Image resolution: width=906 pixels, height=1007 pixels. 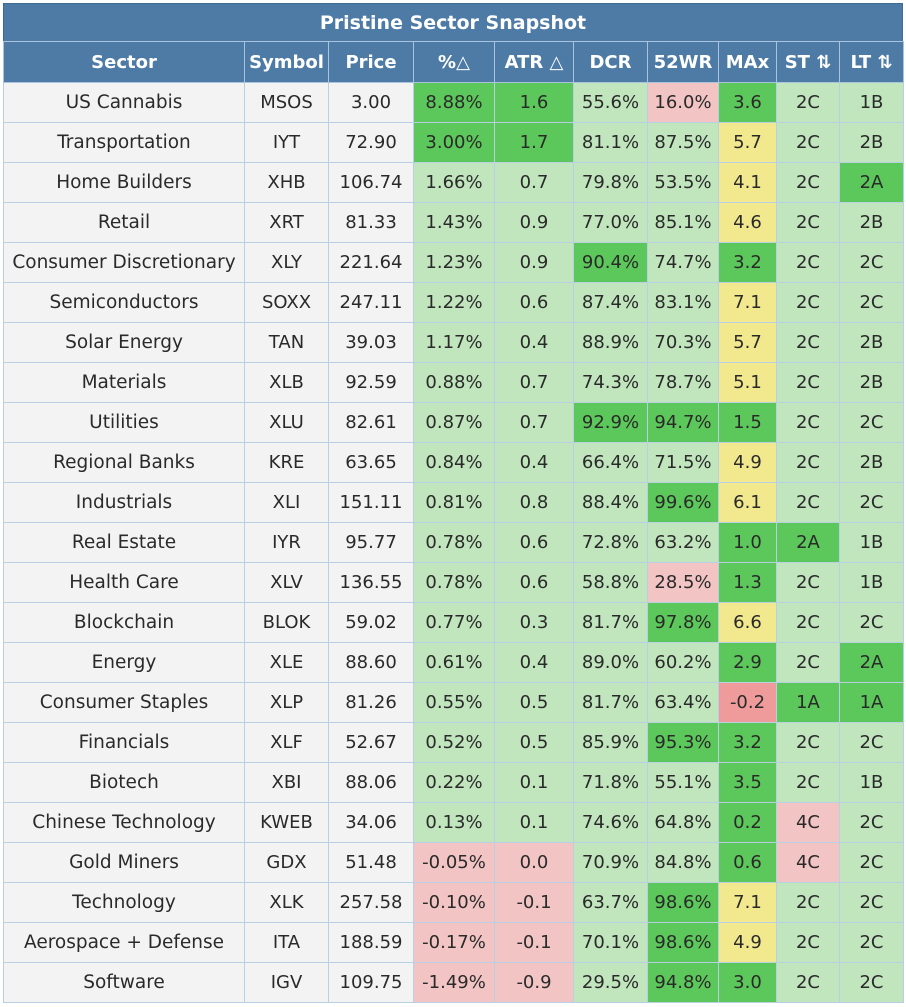 What do you see at coordinates (534, 62) in the screenshot?
I see `header-atr-change: ATR △` at bounding box center [534, 62].